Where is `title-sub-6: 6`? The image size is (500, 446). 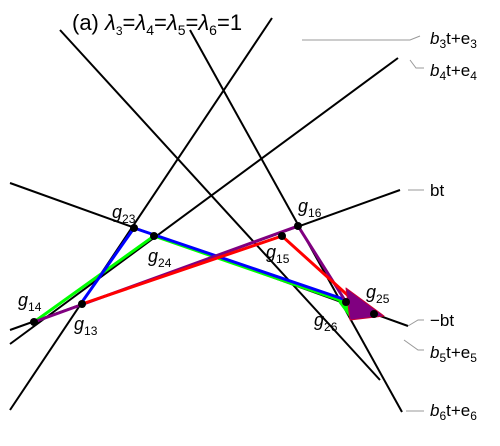 title-sub-6: 6 is located at coordinates (213, 30).